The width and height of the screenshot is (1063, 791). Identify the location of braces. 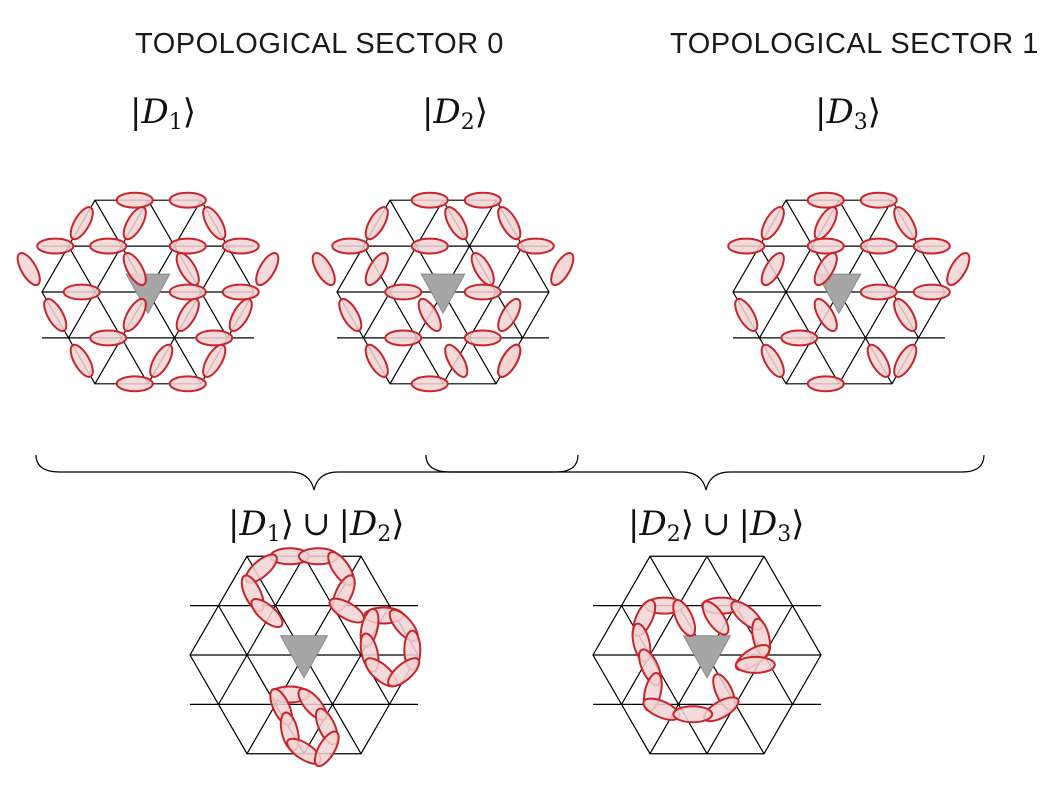
(510, 472).